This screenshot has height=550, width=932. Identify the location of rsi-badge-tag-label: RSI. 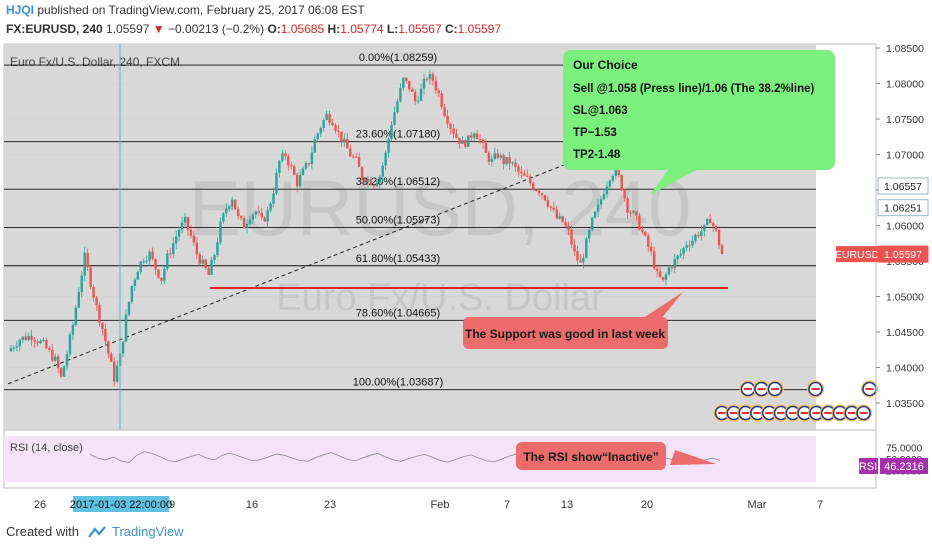
(868, 467).